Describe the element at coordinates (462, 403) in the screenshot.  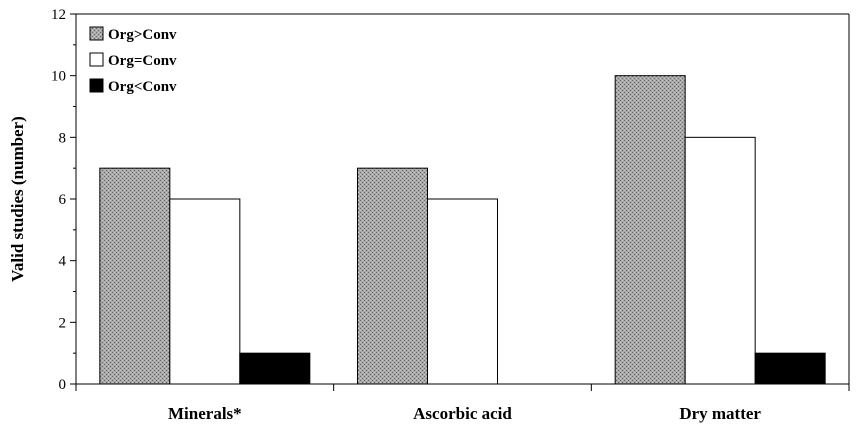
I see `x-axis: Minerals* Ascorbic acid Dry matter` at that location.